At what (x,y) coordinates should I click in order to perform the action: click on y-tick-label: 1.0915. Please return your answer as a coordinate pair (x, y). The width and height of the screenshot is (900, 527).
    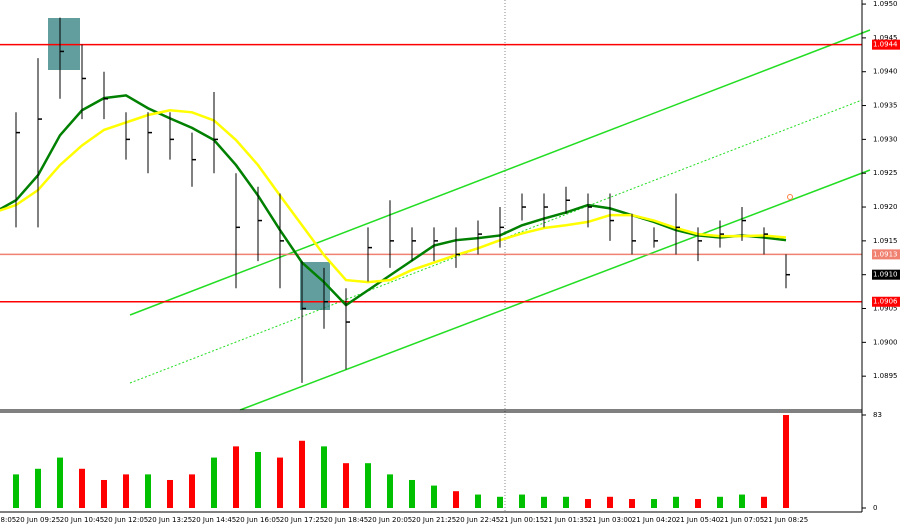
    Looking at the image, I should click on (885, 241).